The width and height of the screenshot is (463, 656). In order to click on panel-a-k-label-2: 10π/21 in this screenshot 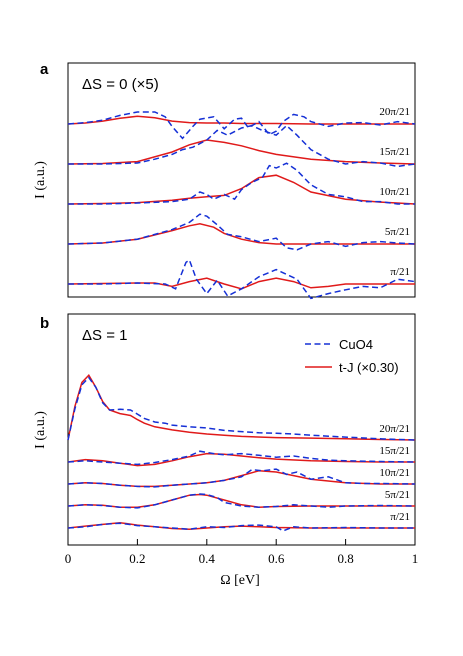, I will do `click(394, 192)`.